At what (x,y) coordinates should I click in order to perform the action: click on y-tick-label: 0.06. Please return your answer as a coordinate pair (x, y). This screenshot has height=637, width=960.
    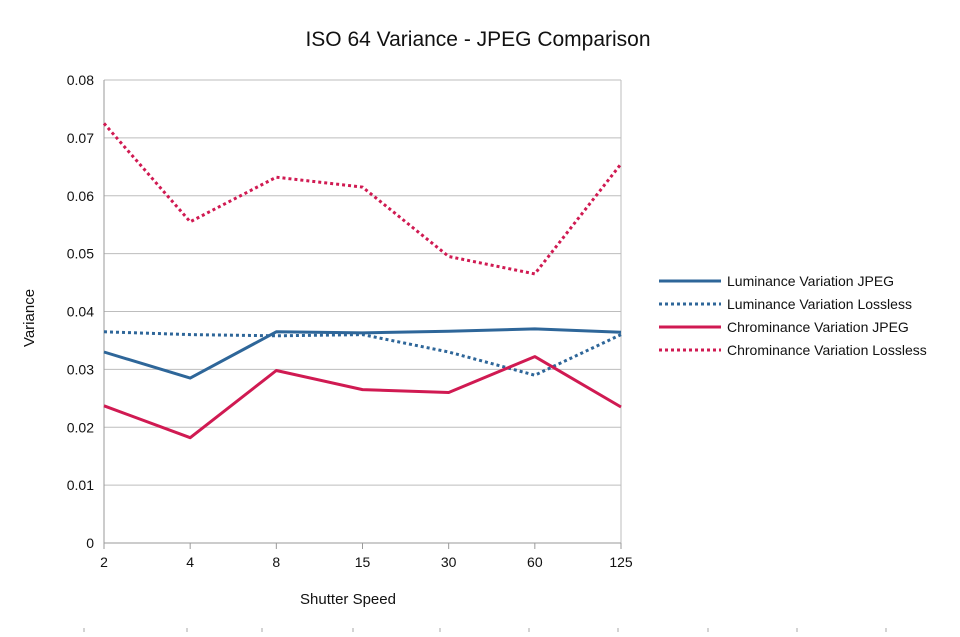
    Looking at the image, I should click on (80, 196).